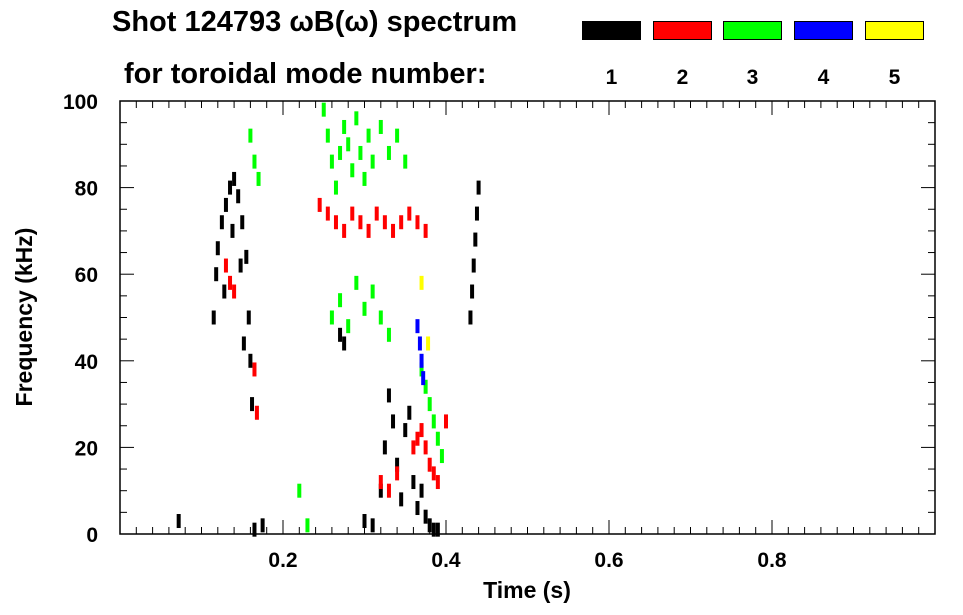 This screenshot has width=963, height=615. What do you see at coordinates (86, 275) in the screenshot?
I see `y-tick-label: 60` at bounding box center [86, 275].